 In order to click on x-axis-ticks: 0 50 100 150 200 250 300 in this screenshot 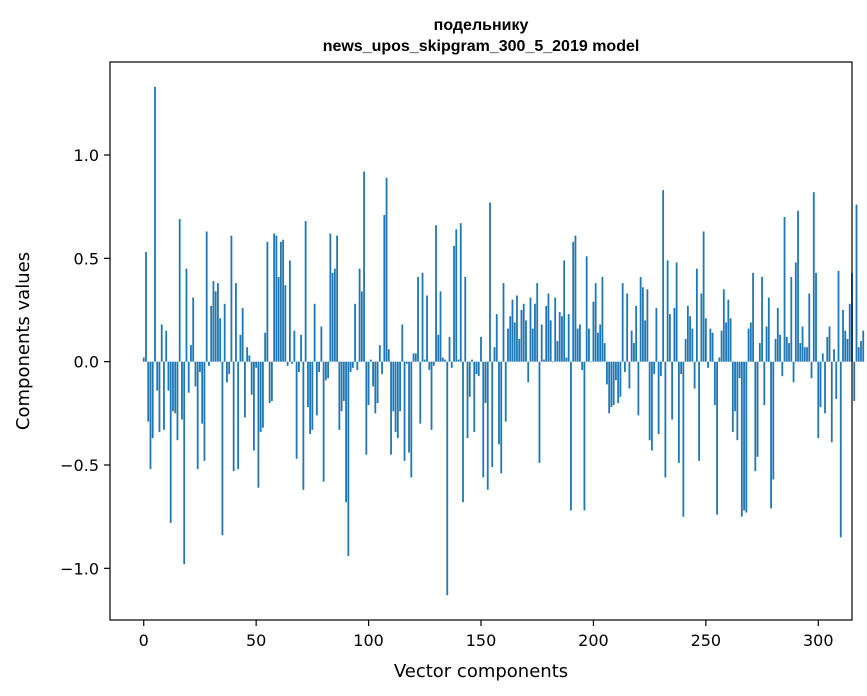, I will do `click(486, 635)`.